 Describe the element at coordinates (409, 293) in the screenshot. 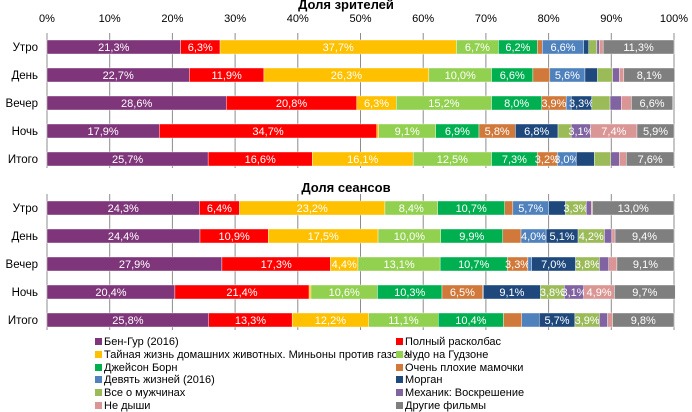

I see `data-label: 10,3%` at that location.